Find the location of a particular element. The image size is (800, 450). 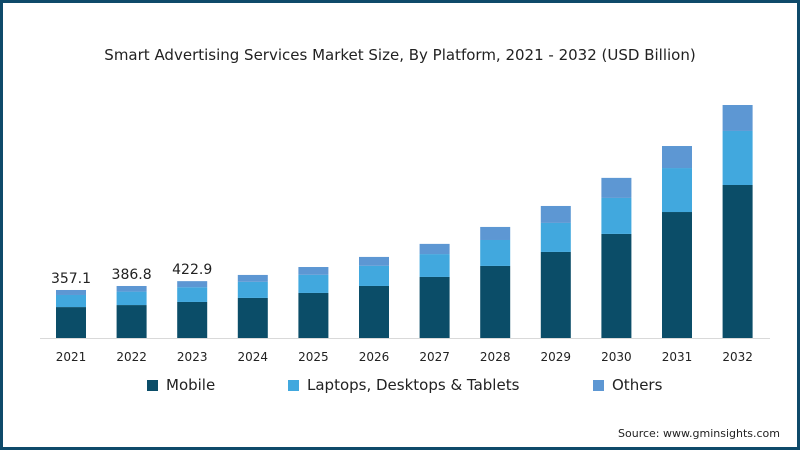

x-tick-label: 2029 is located at coordinates (556, 357).